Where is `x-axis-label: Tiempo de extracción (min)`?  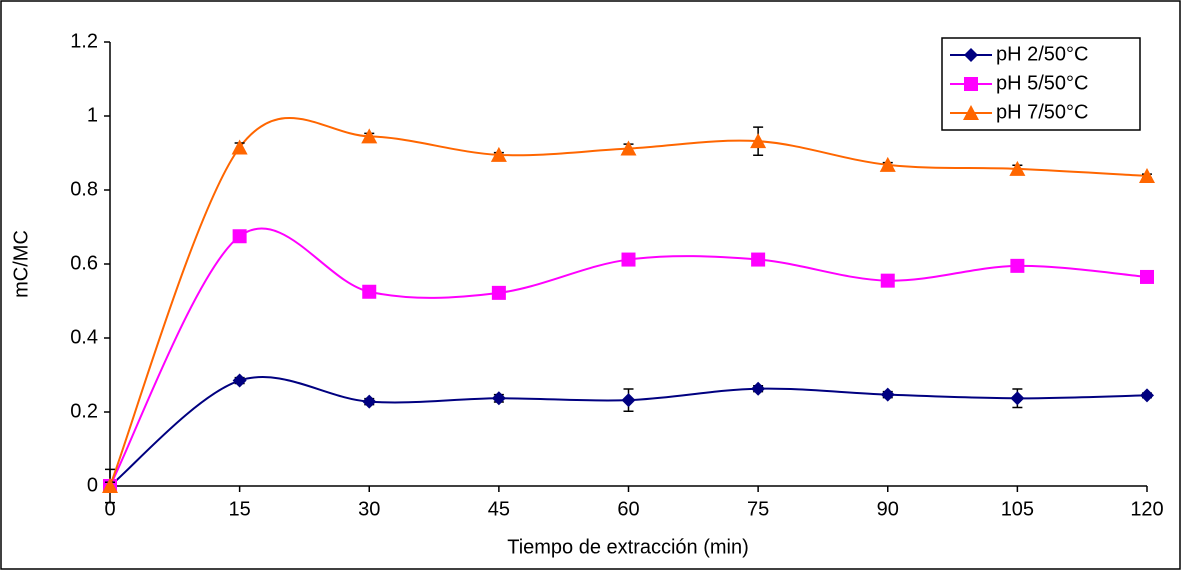
x-axis-label: Tiempo de extracción (min) is located at coordinates (628, 547).